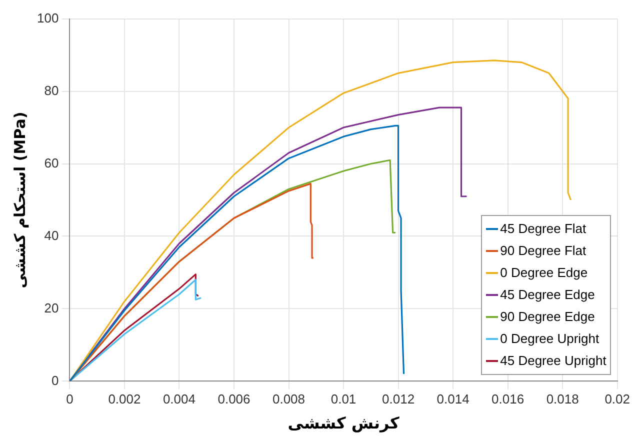  I want to click on legend-label: 45 Degree Flat, so click(543, 229).